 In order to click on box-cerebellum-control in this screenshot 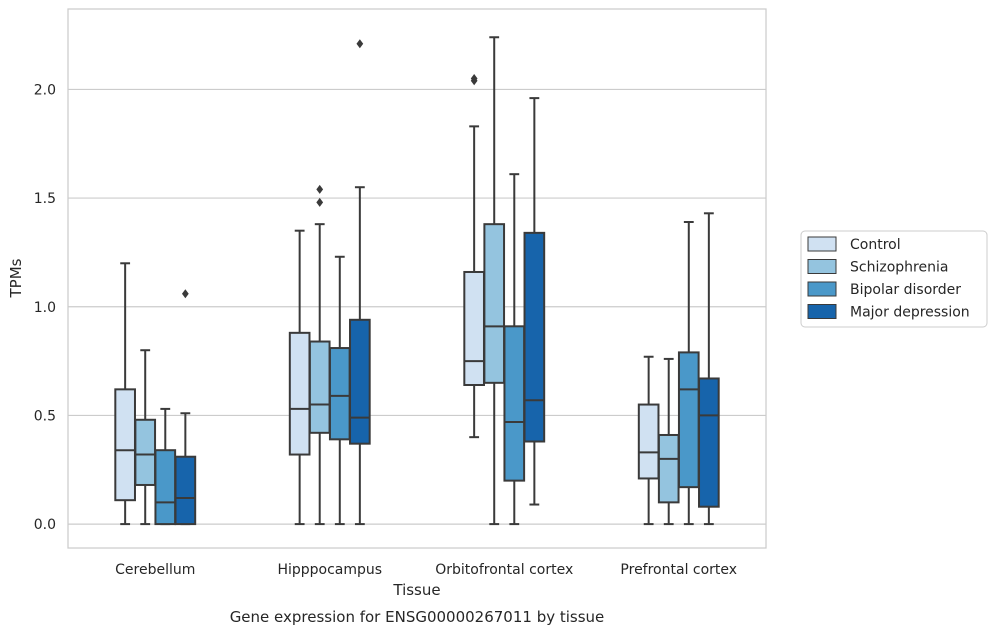, I will do `click(125, 394)`.